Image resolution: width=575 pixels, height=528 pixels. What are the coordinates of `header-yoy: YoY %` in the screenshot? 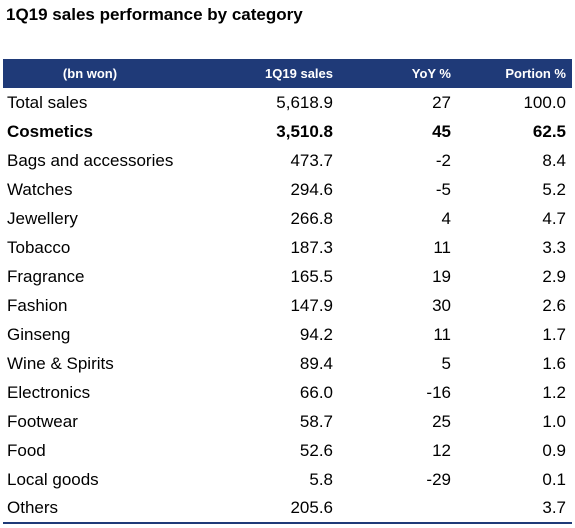 It's located at (431, 73).